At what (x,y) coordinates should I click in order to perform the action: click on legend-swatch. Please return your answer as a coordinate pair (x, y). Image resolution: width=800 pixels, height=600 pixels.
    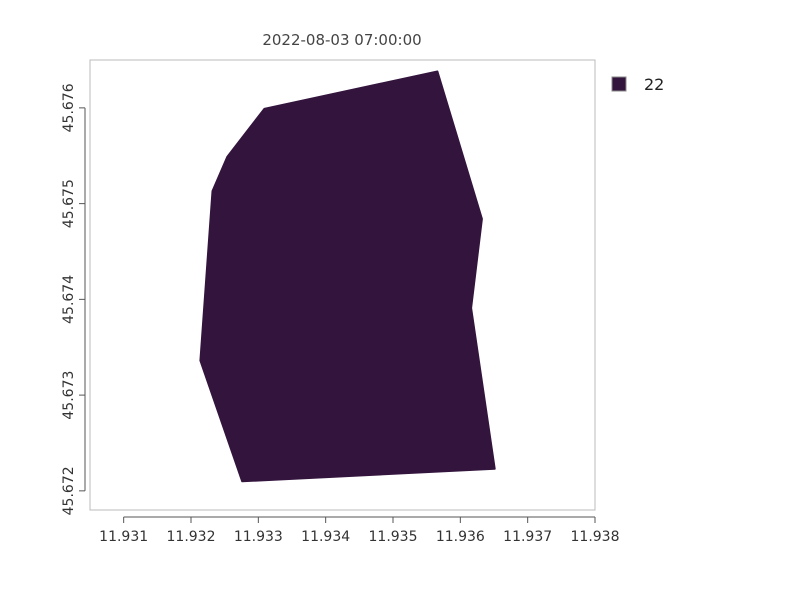
    Looking at the image, I should click on (619, 84).